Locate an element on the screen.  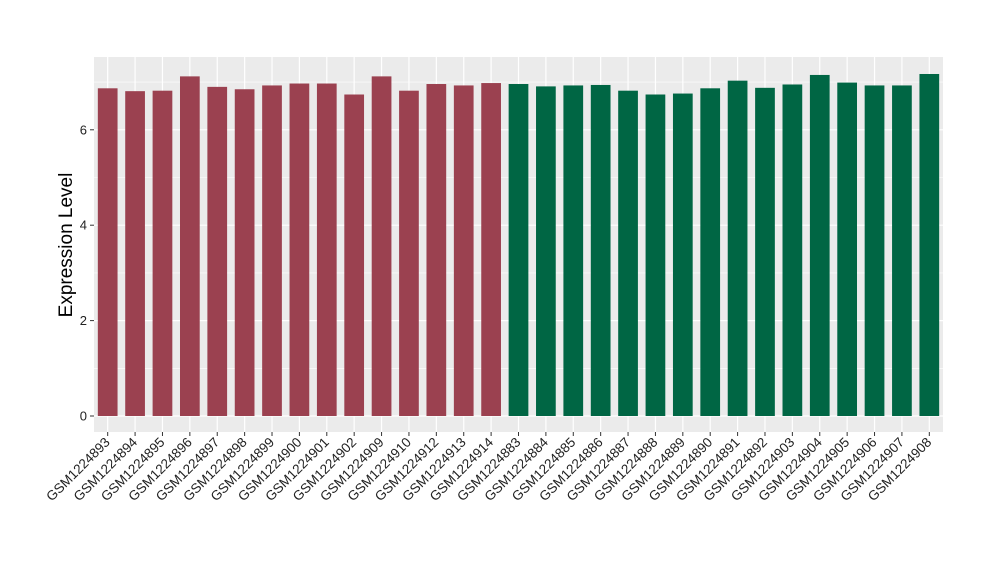
bar-GSM1224894 is located at coordinates (135, 254).